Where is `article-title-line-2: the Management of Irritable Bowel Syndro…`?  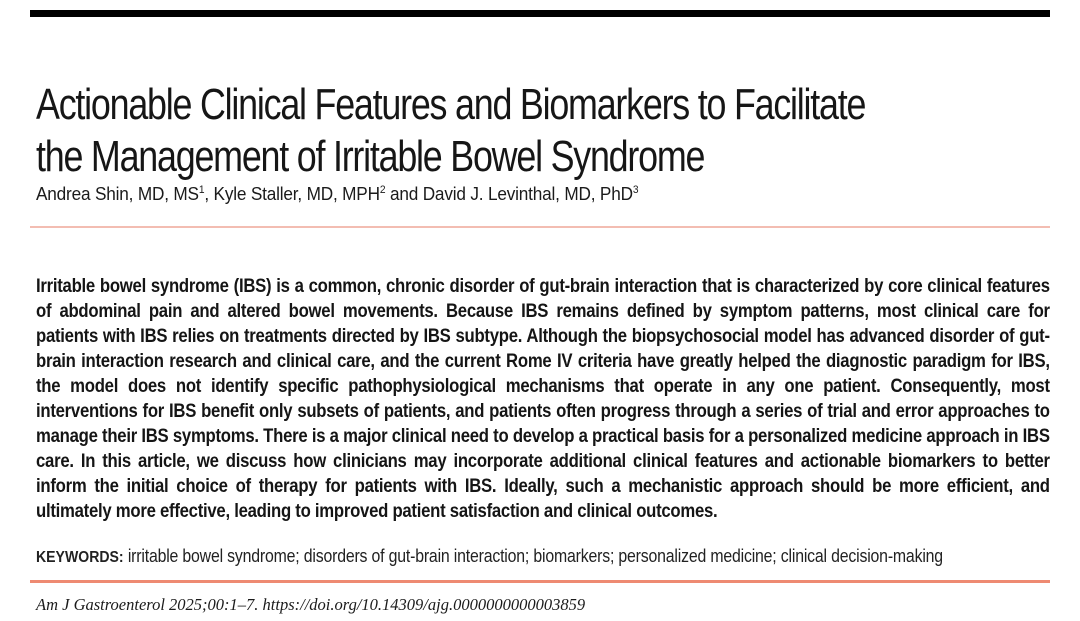
article-title-line-2: the Management of Irritable Bowel Syndro… is located at coordinates (370, 157).